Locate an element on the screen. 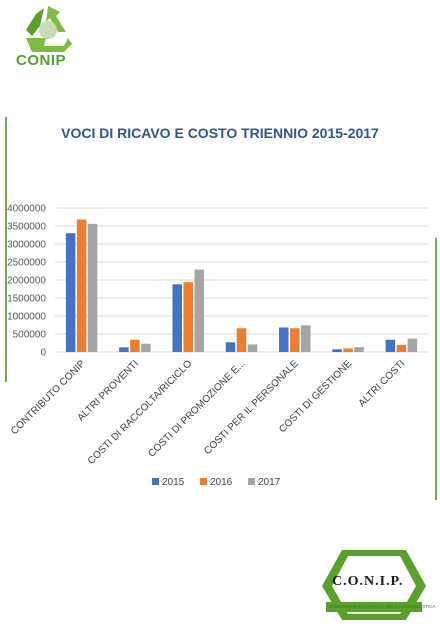 This screenshot has width=440, height=629. y-tick-label: 1000000 is located at coordinates (26, 317).